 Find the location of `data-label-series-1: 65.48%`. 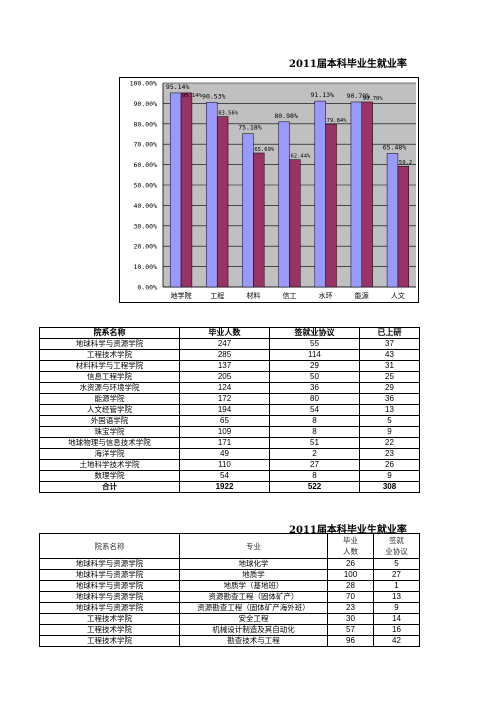

data-label-series-1: 65.48% is located at coordinates (395, 147).